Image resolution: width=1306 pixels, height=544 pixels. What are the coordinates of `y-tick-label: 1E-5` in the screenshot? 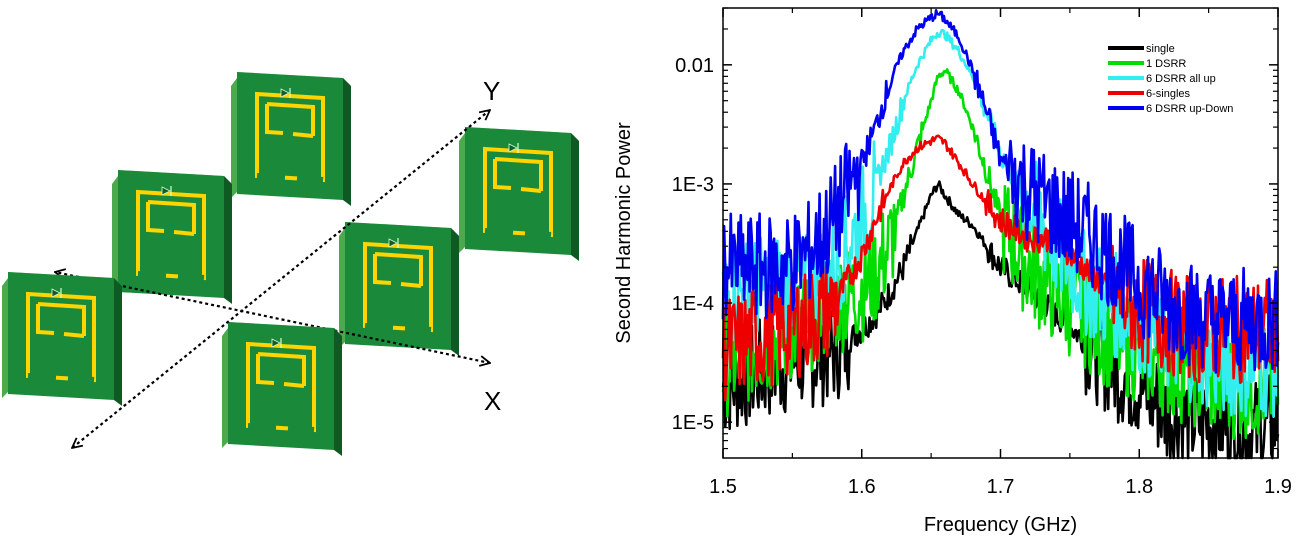 It's located at (693, 423).